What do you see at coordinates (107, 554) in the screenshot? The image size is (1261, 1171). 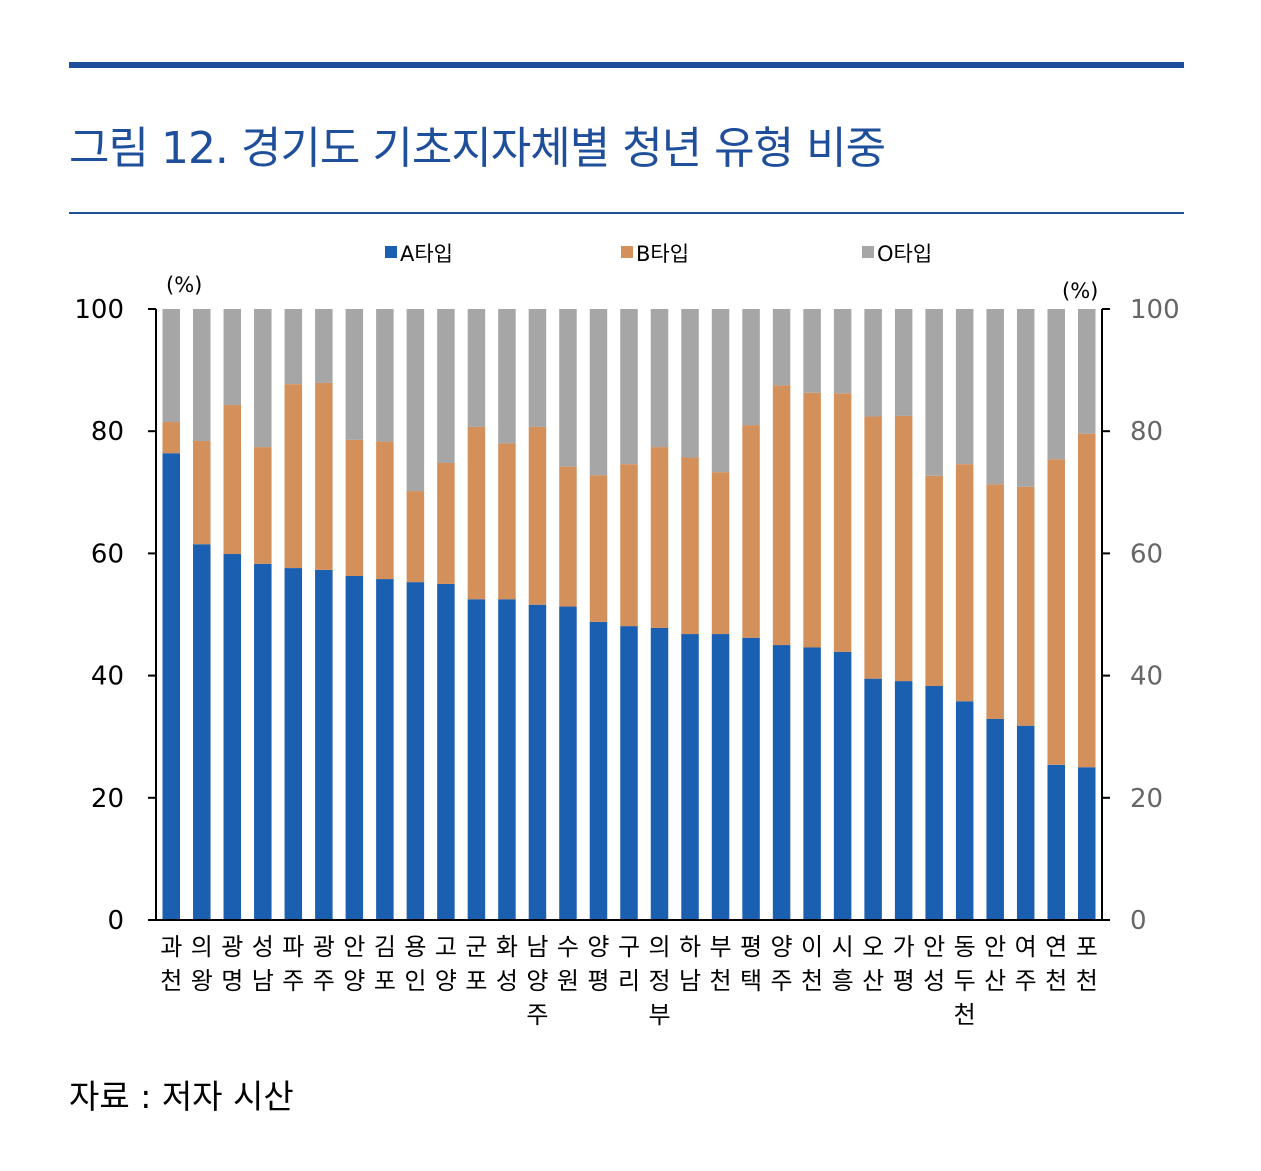 I see `y-tick-label-left: 60` at bounding box center [107, 554].